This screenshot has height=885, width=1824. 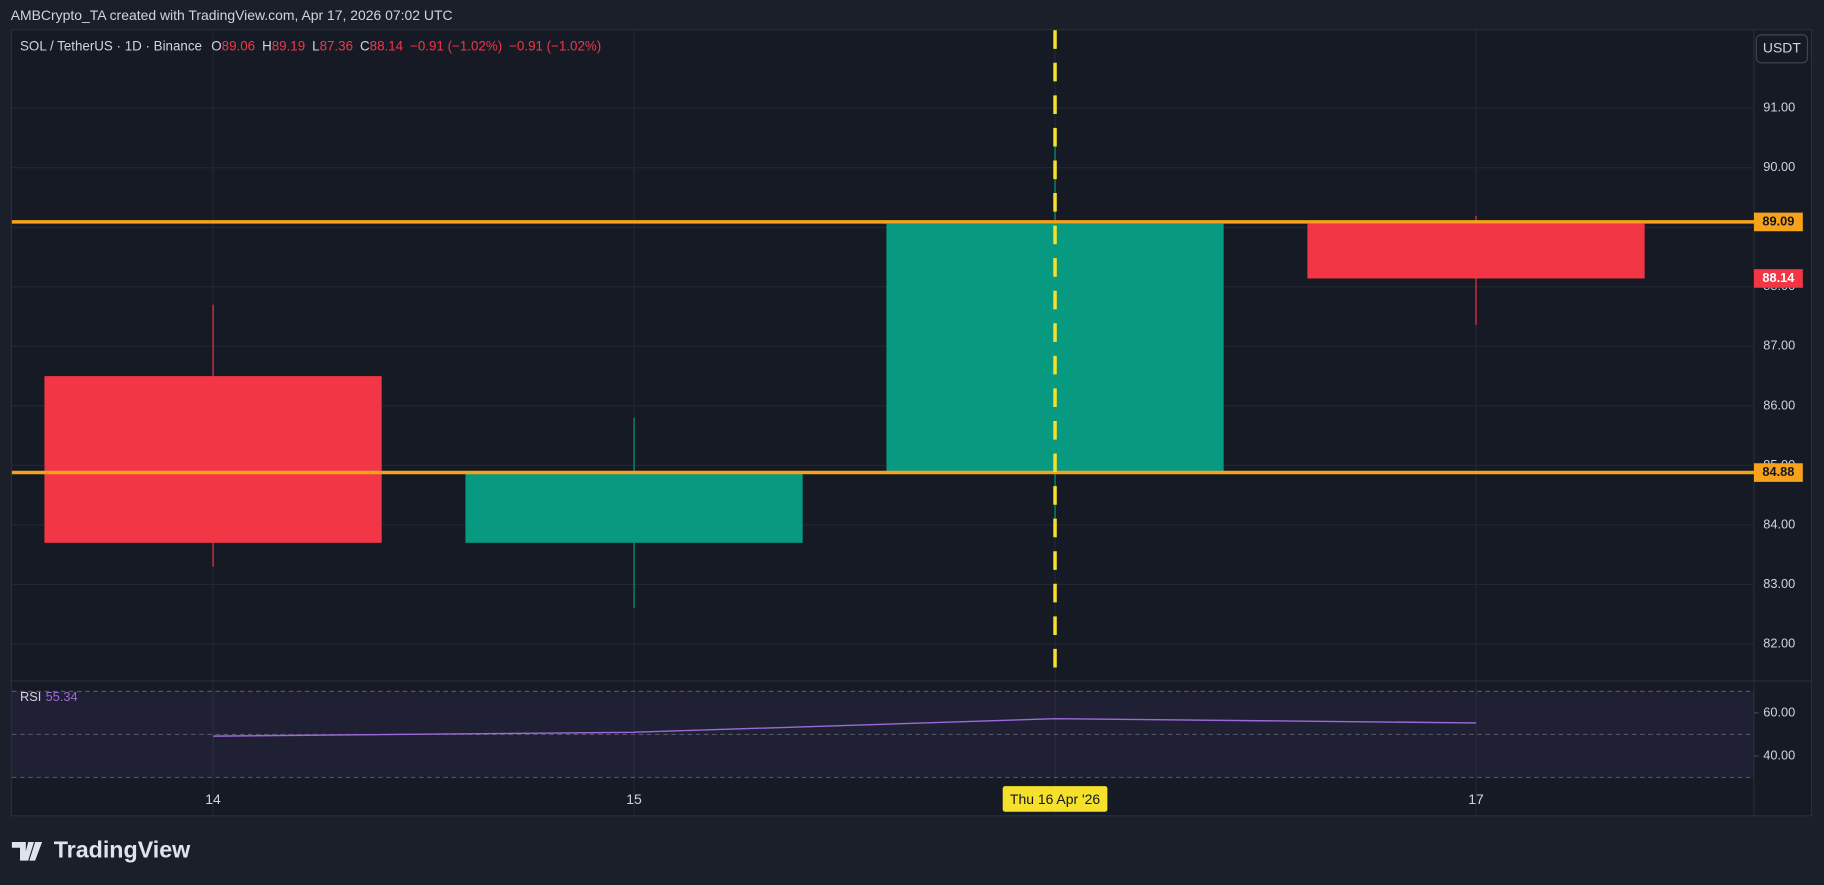 I want to click on price-label: 89.09, so click(x=1778, y=220).